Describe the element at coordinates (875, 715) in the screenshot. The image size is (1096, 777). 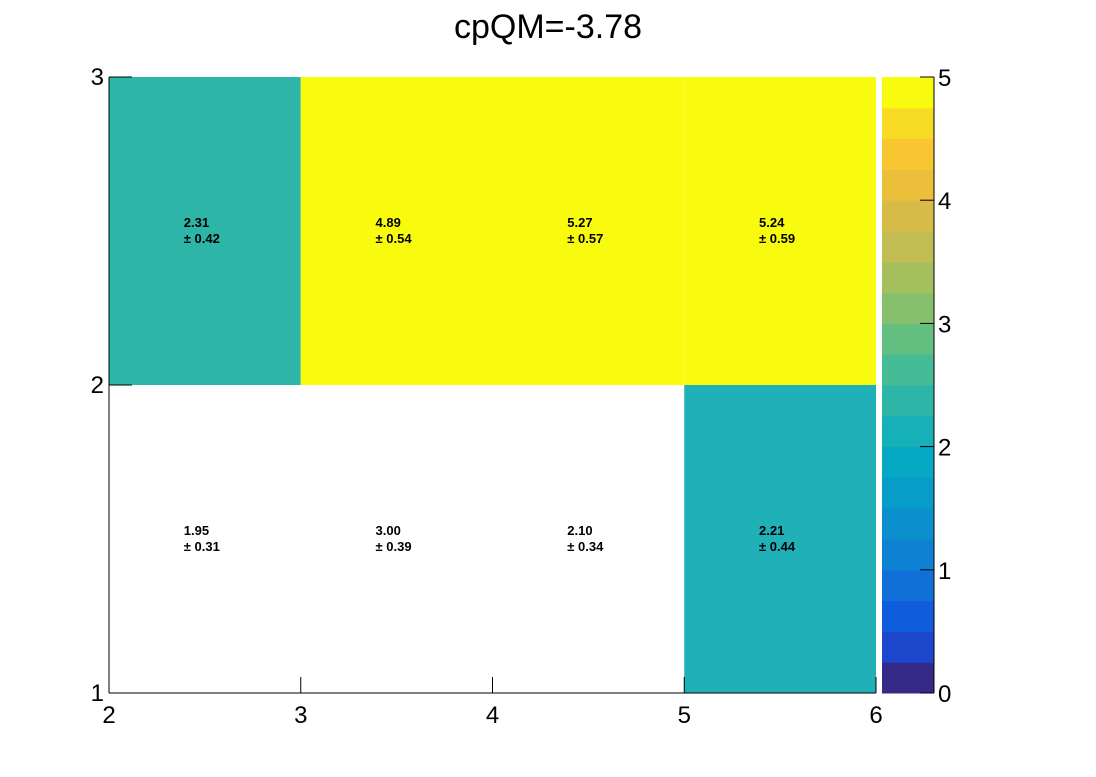
I see `x-tick-label: 6` at that location.